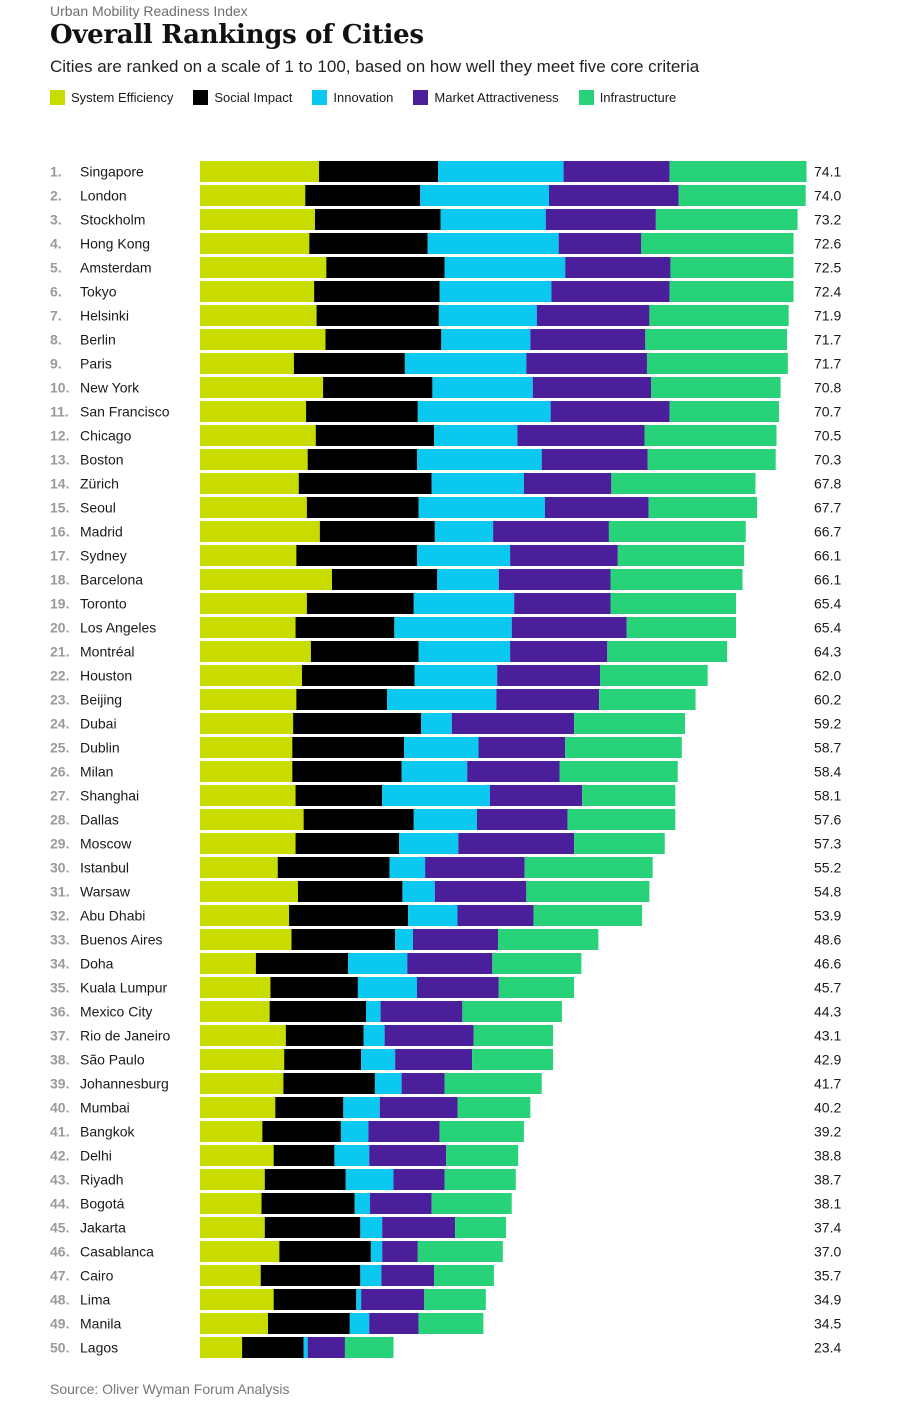 Image resolution: width=900 pixels, height=1404 pixels. I want to click on rank-label: 25., so click(59, 748).